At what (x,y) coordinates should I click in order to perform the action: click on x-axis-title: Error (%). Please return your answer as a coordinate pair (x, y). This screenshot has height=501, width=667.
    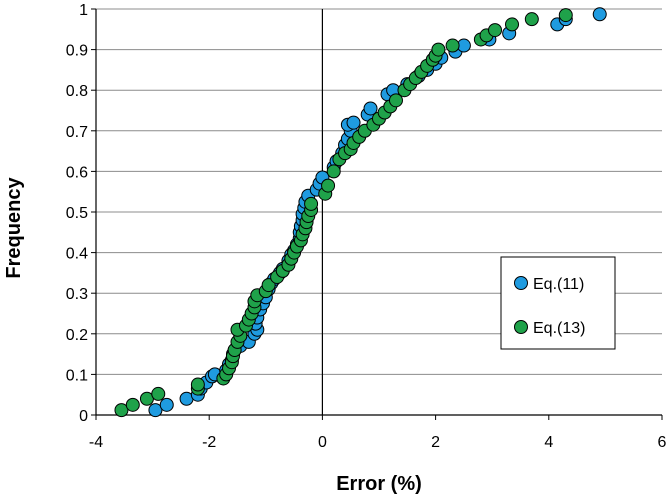
    Looking at the image, I should click on (379, 484).